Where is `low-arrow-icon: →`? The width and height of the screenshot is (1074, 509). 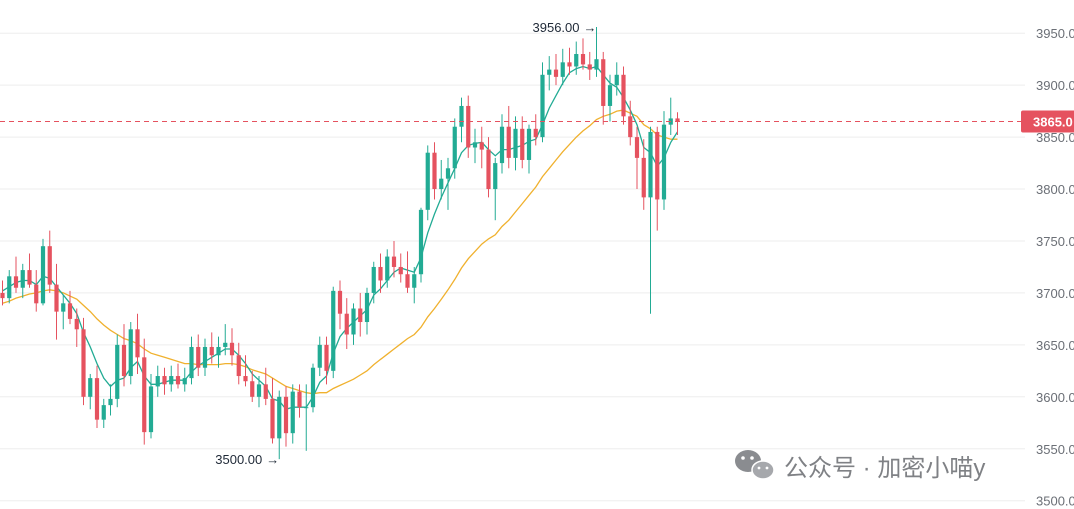
low-arrow-icon: → is located at coordinates (272, 459).